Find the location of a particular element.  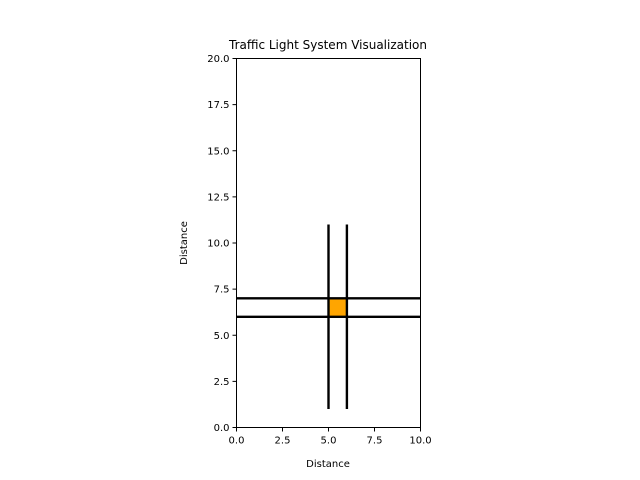

x-axis-label: Distance is located at coordinates (328, 464).